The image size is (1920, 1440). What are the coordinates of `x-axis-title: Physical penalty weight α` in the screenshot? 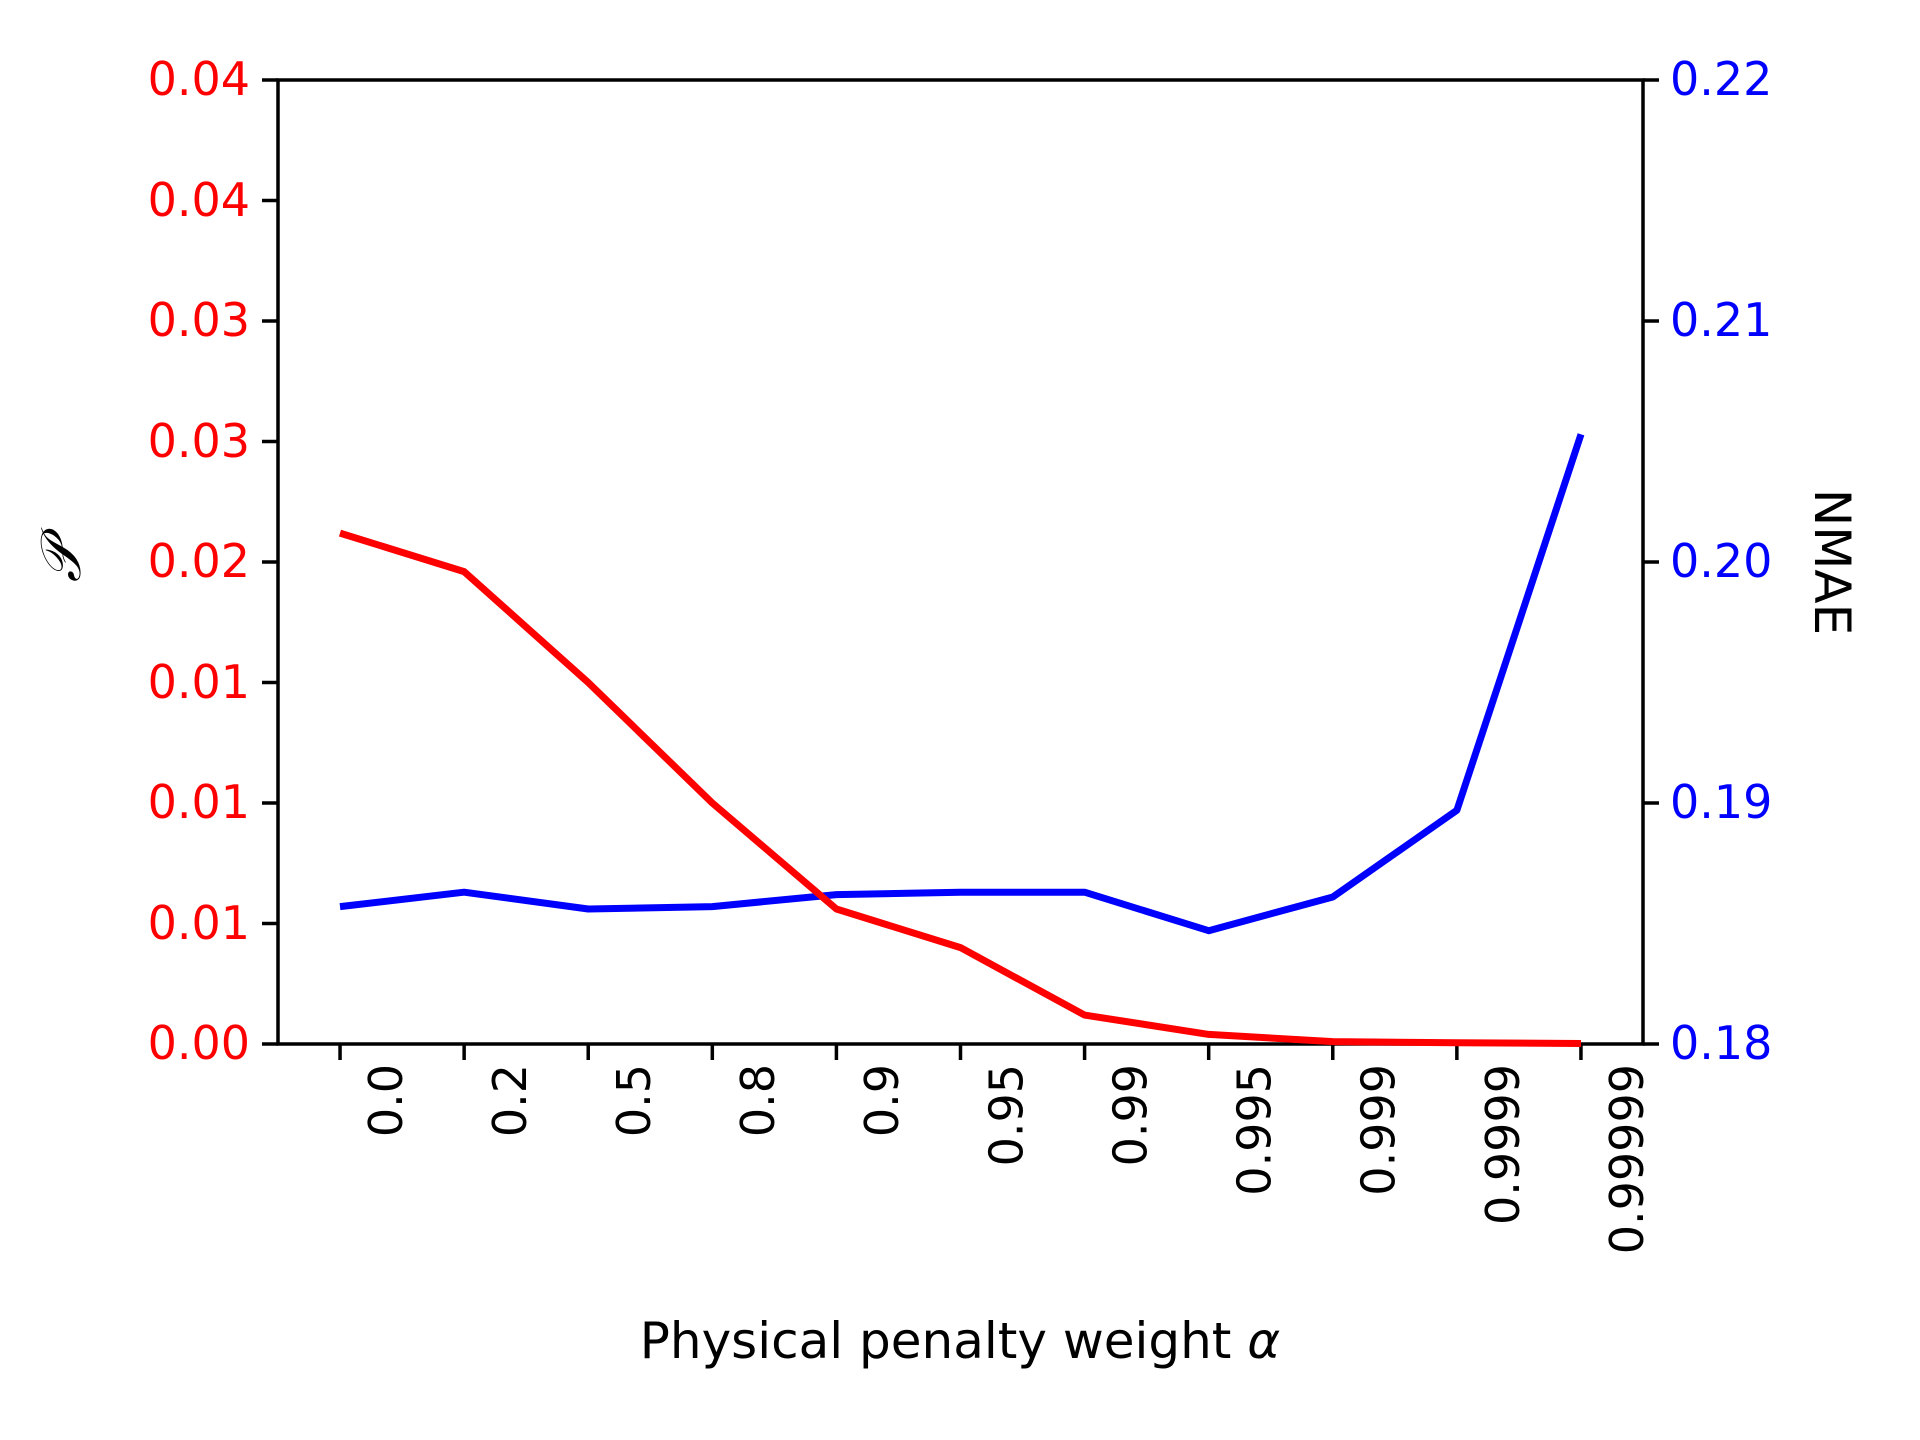 It's located at (960, 1341).